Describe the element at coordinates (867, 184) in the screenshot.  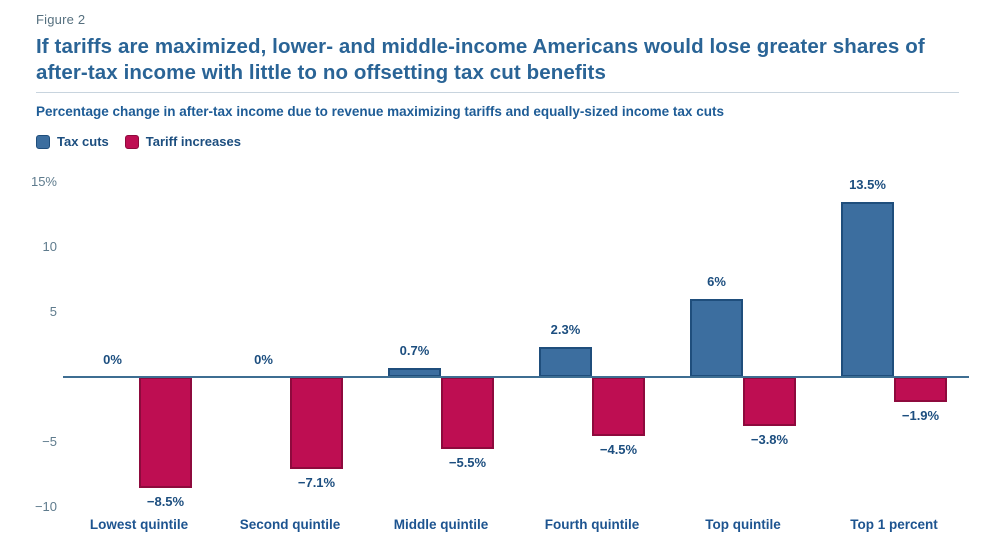
I see `data-label-tax-cuts-top-1-percent: 13.5%` at that location.